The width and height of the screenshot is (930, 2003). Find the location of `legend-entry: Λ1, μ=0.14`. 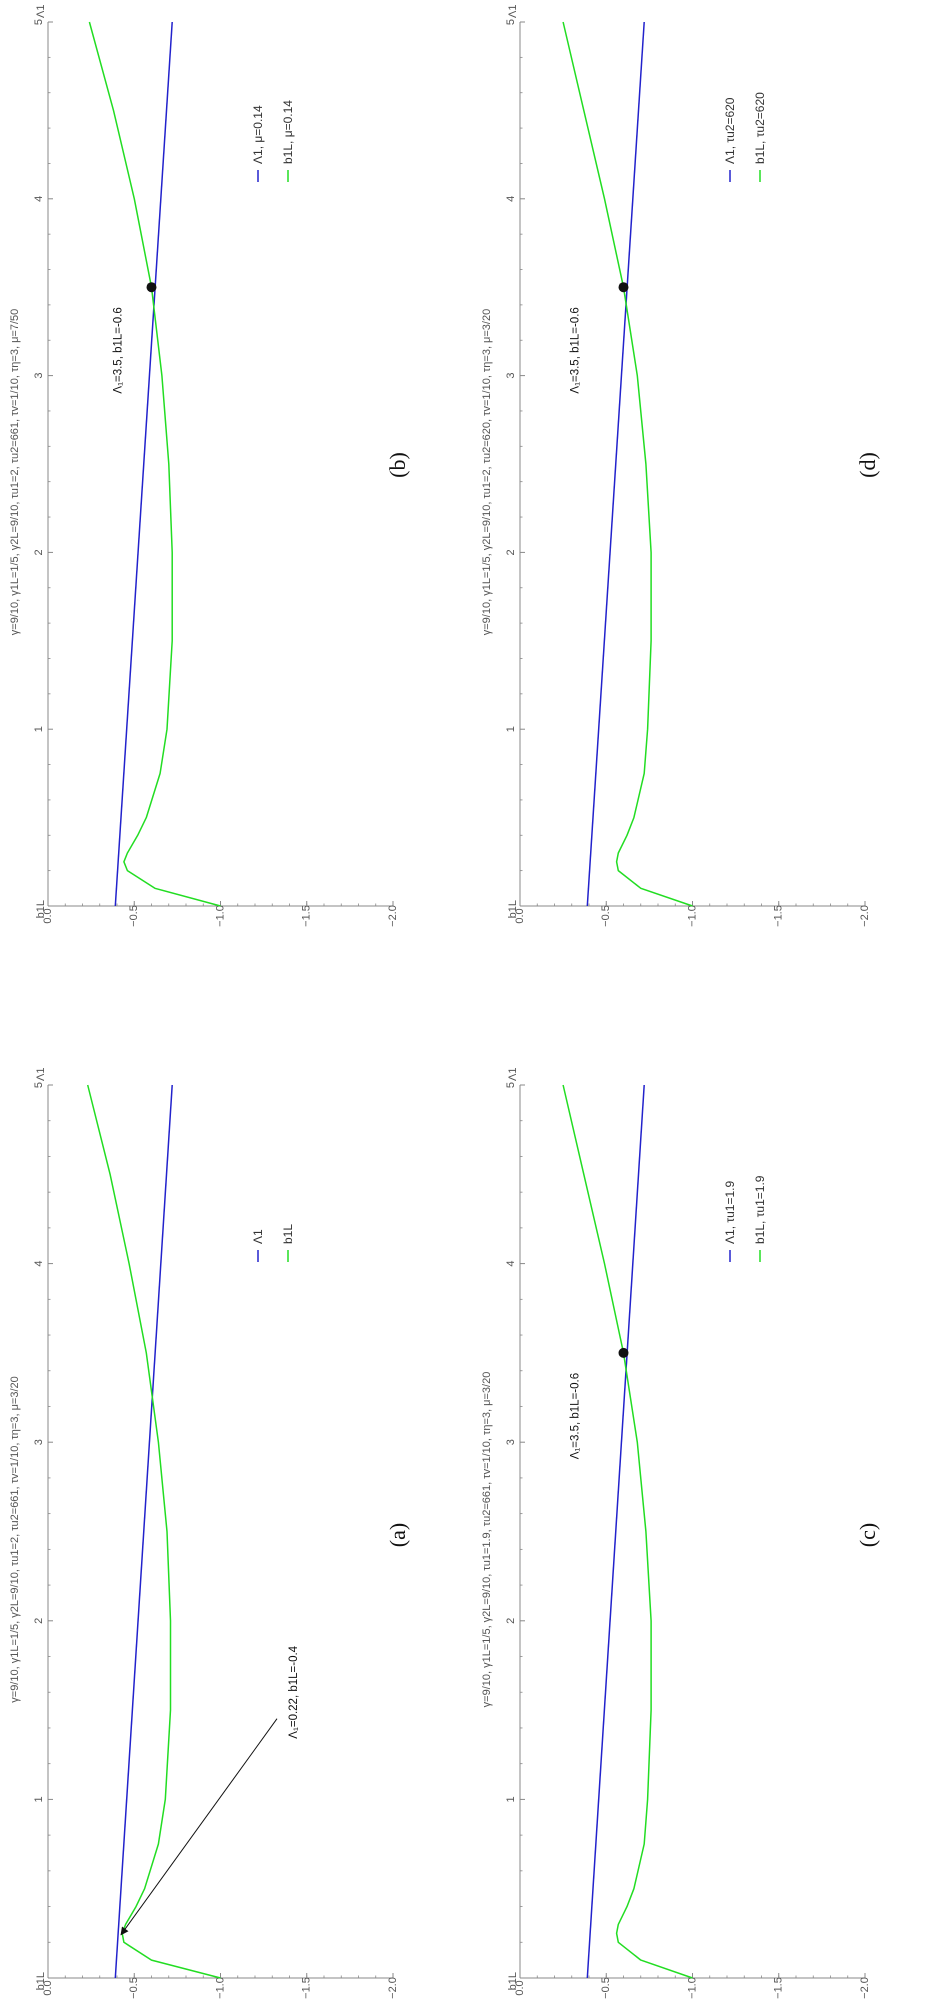

legend-entry: Λ1, μ=0.14 is located at coordinates (258, 134).